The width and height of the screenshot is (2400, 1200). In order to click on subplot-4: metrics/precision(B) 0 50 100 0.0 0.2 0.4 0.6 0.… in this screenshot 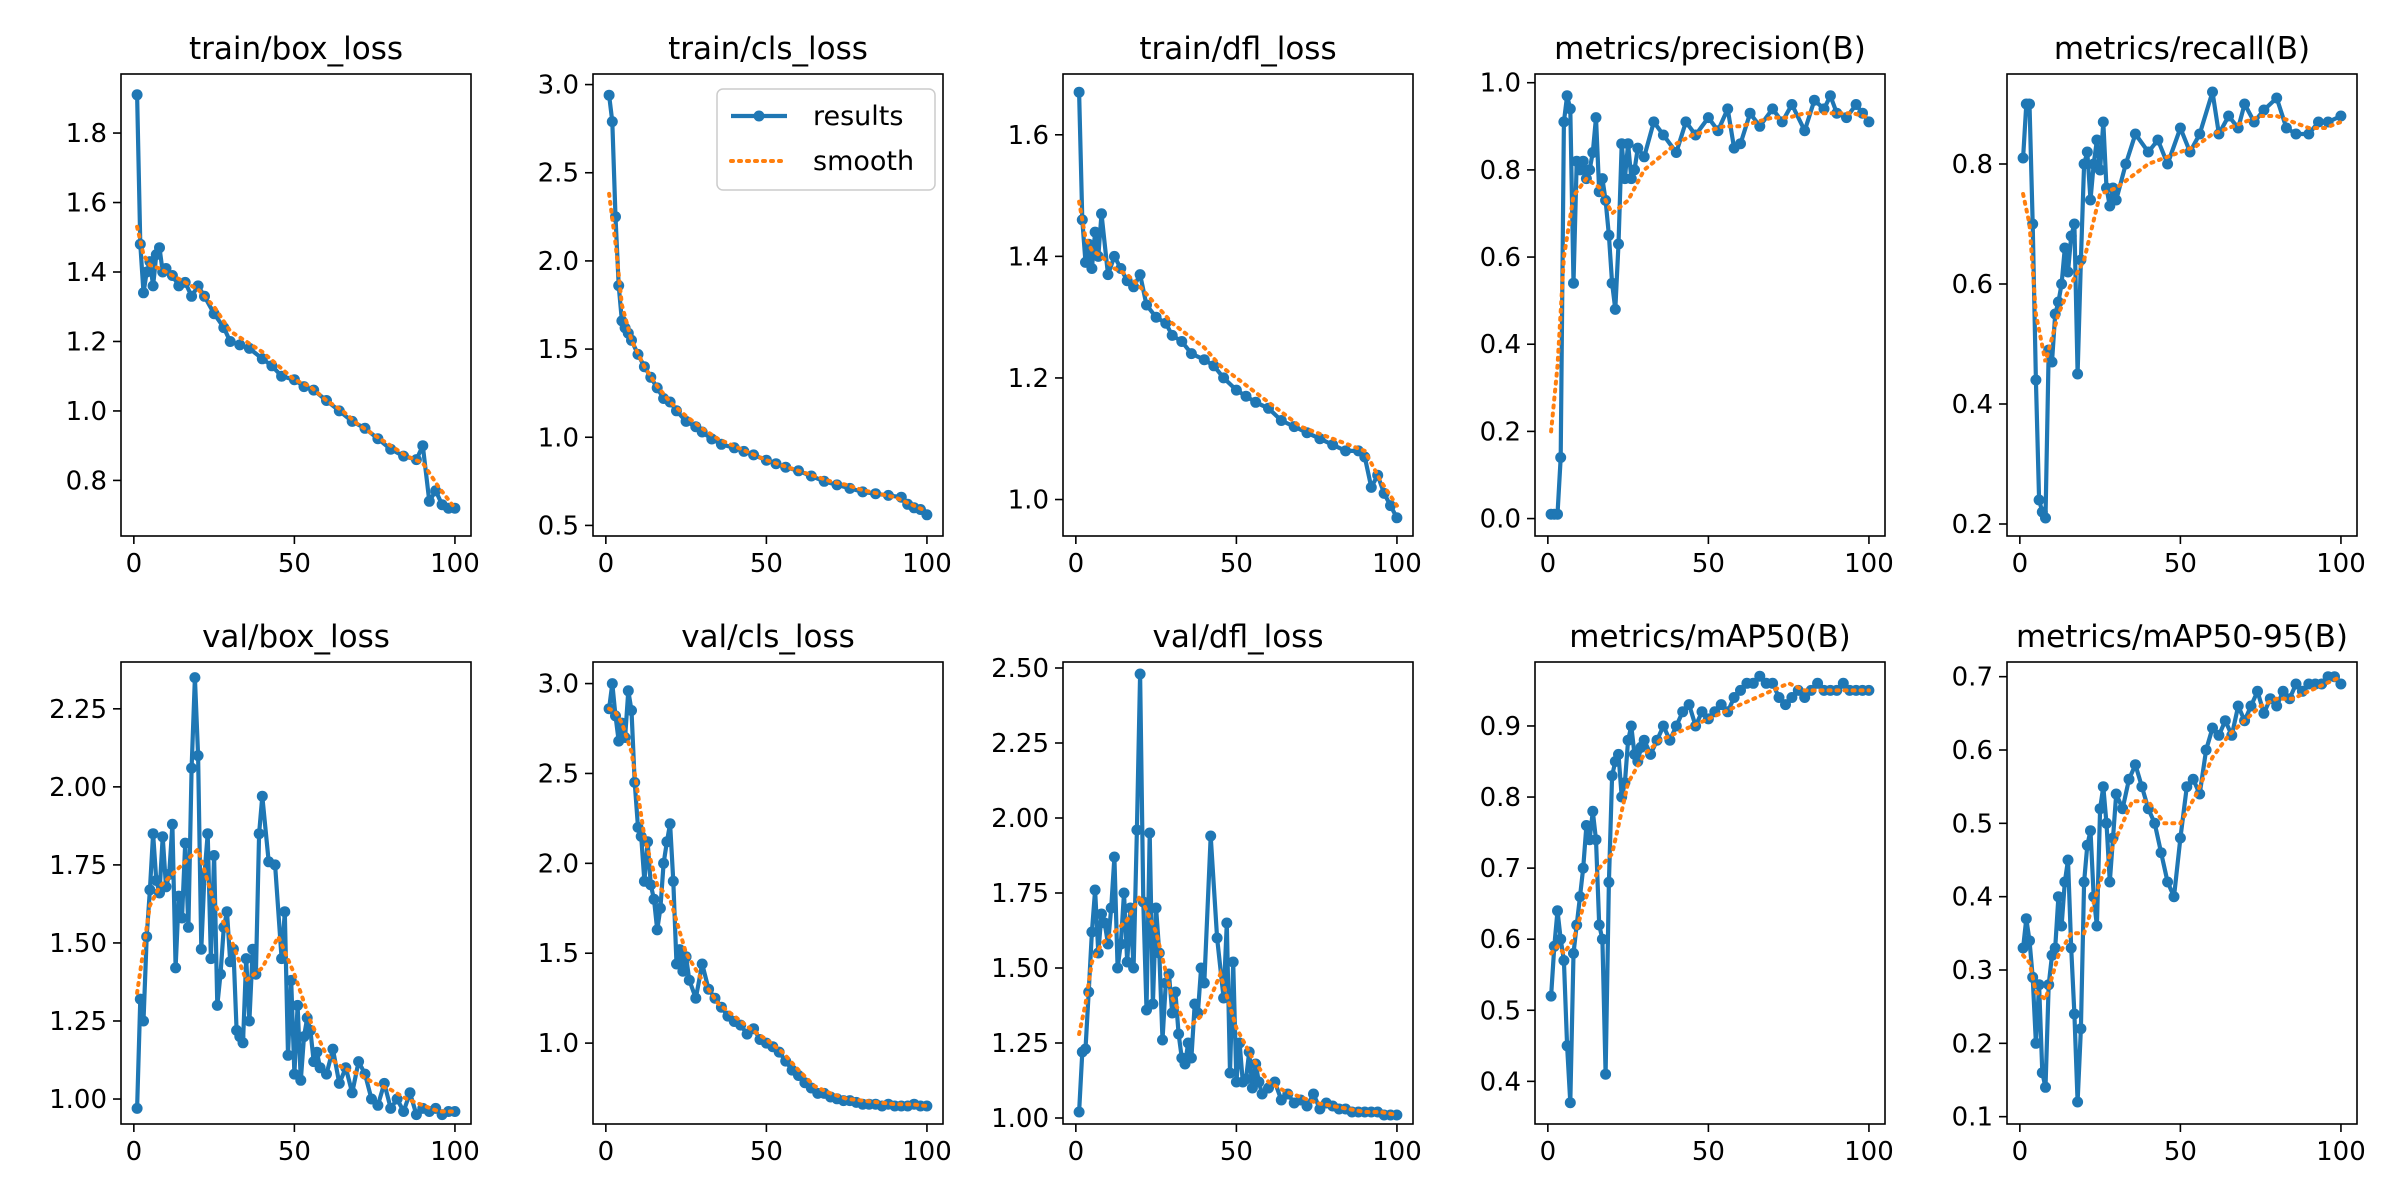, I will do `click(1687, 305)`.